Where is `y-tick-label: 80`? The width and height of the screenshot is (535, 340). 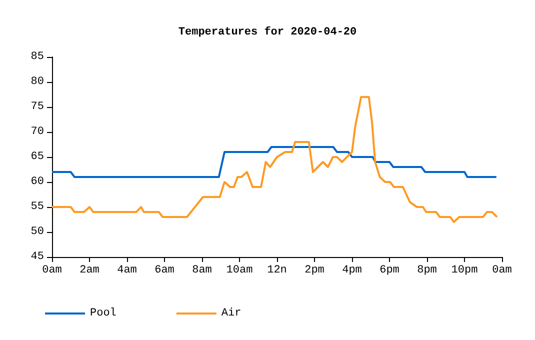
y-tick-label: 80 is located at coordinates (37, 82).